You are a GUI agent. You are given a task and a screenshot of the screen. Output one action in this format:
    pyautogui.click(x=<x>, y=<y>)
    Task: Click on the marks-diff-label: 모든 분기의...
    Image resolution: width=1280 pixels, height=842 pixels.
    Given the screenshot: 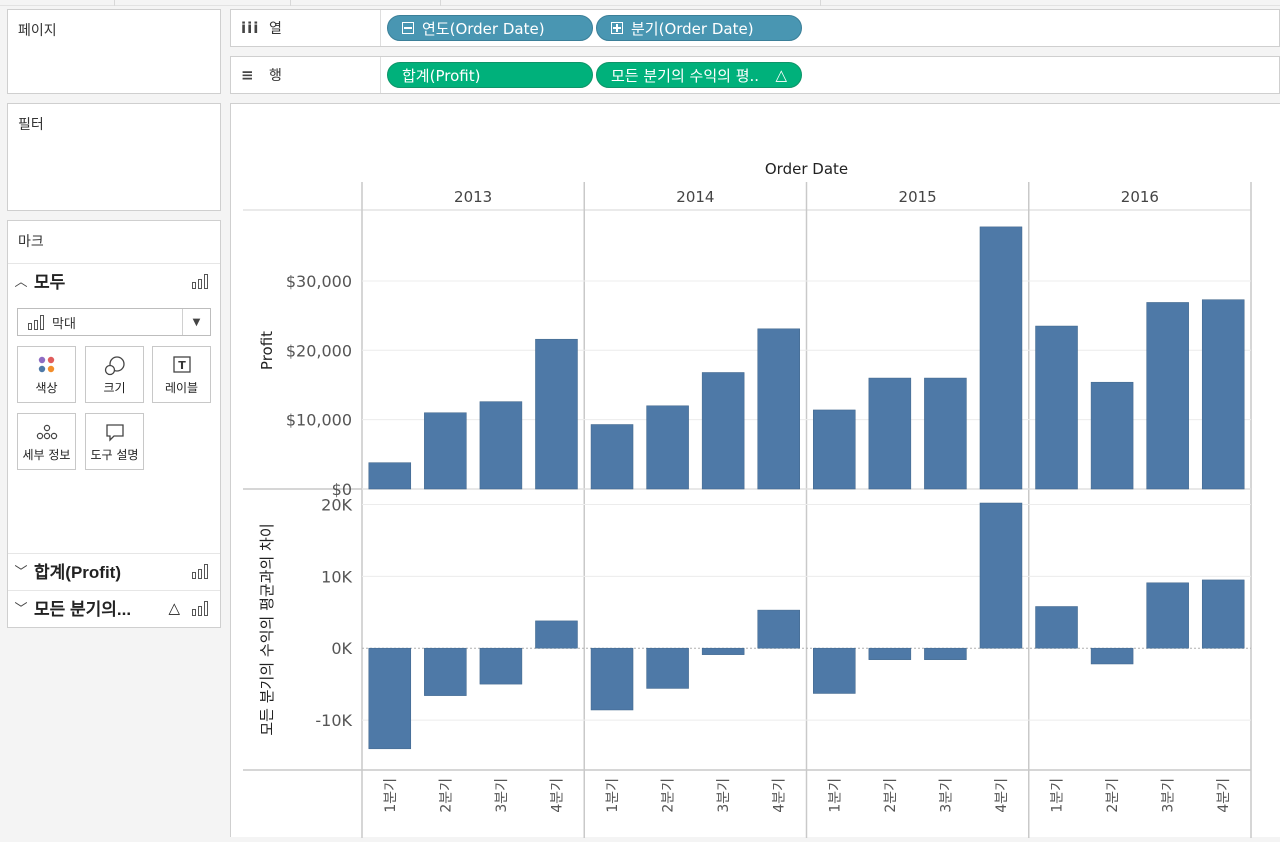 What is the action you would take?
    pyautogui.click(x=83, y=609)
    